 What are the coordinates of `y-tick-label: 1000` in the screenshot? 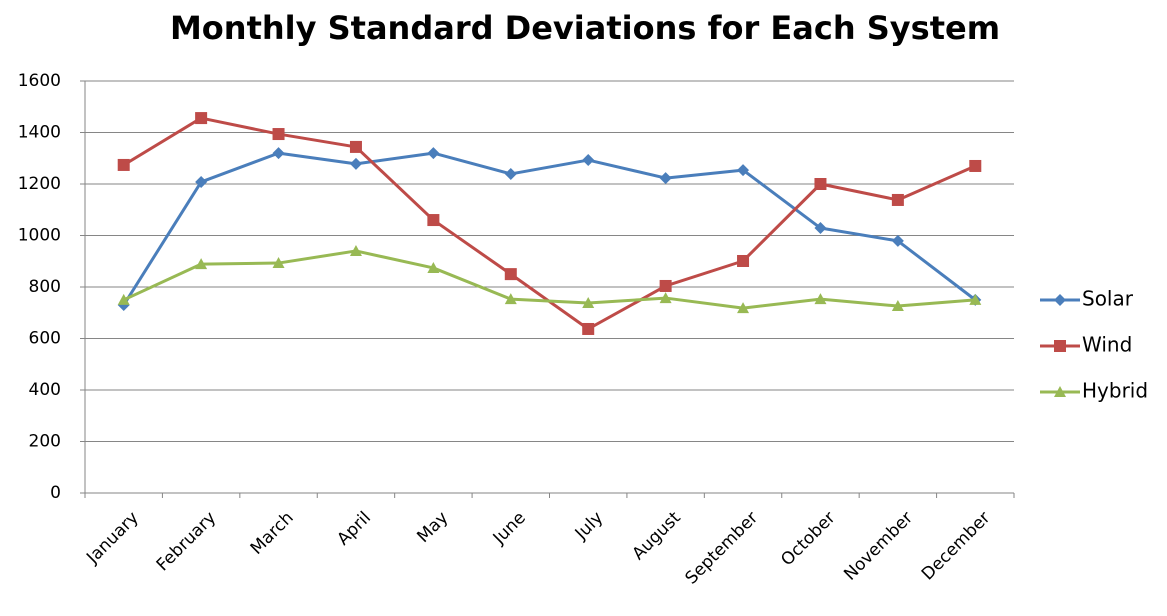 It's located at (39, 236).